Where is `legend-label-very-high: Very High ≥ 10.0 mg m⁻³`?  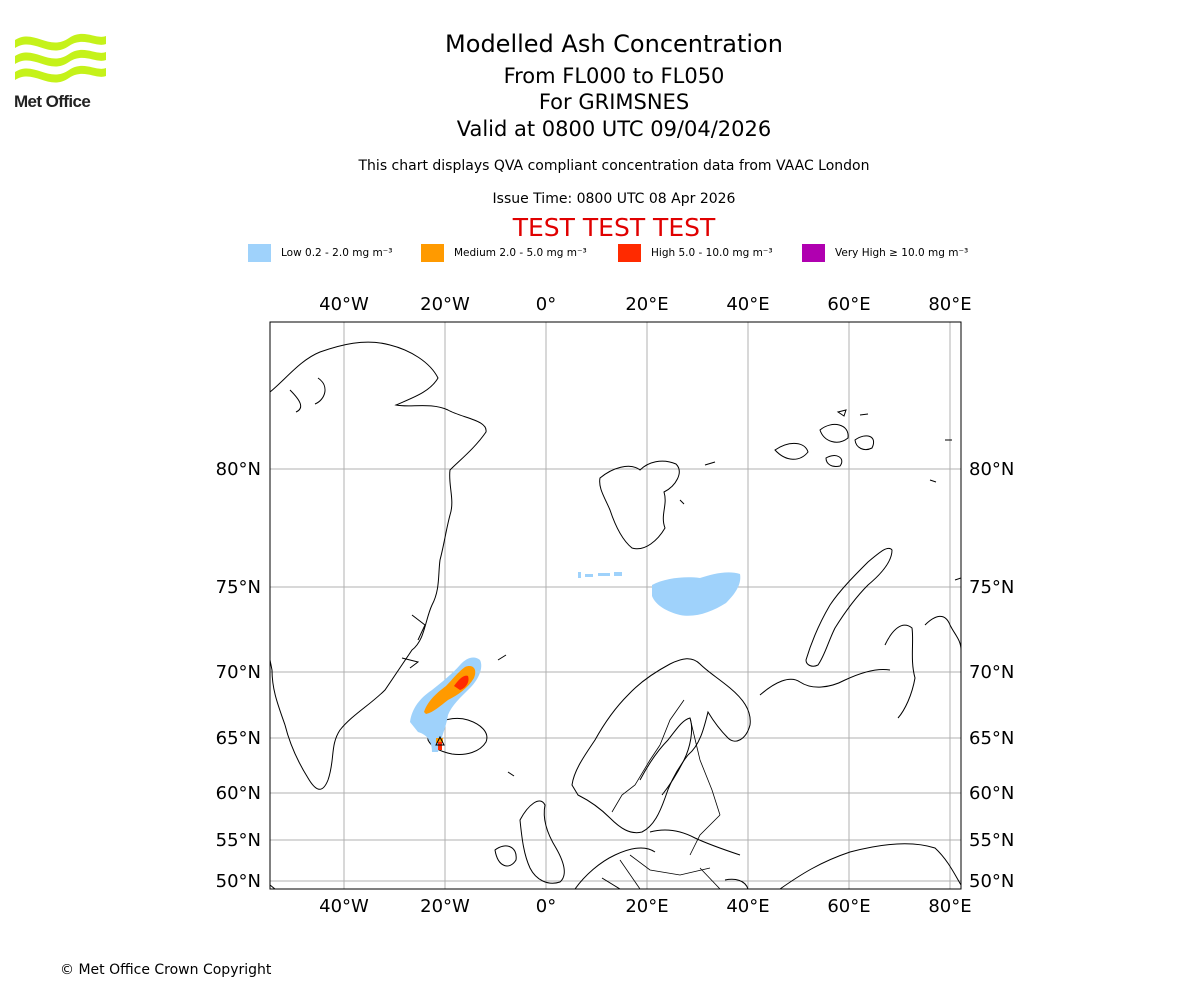 legend-label-very-high: Very High ≥ 10.0 mg m⁻³ is located at coordinates (902, 253).